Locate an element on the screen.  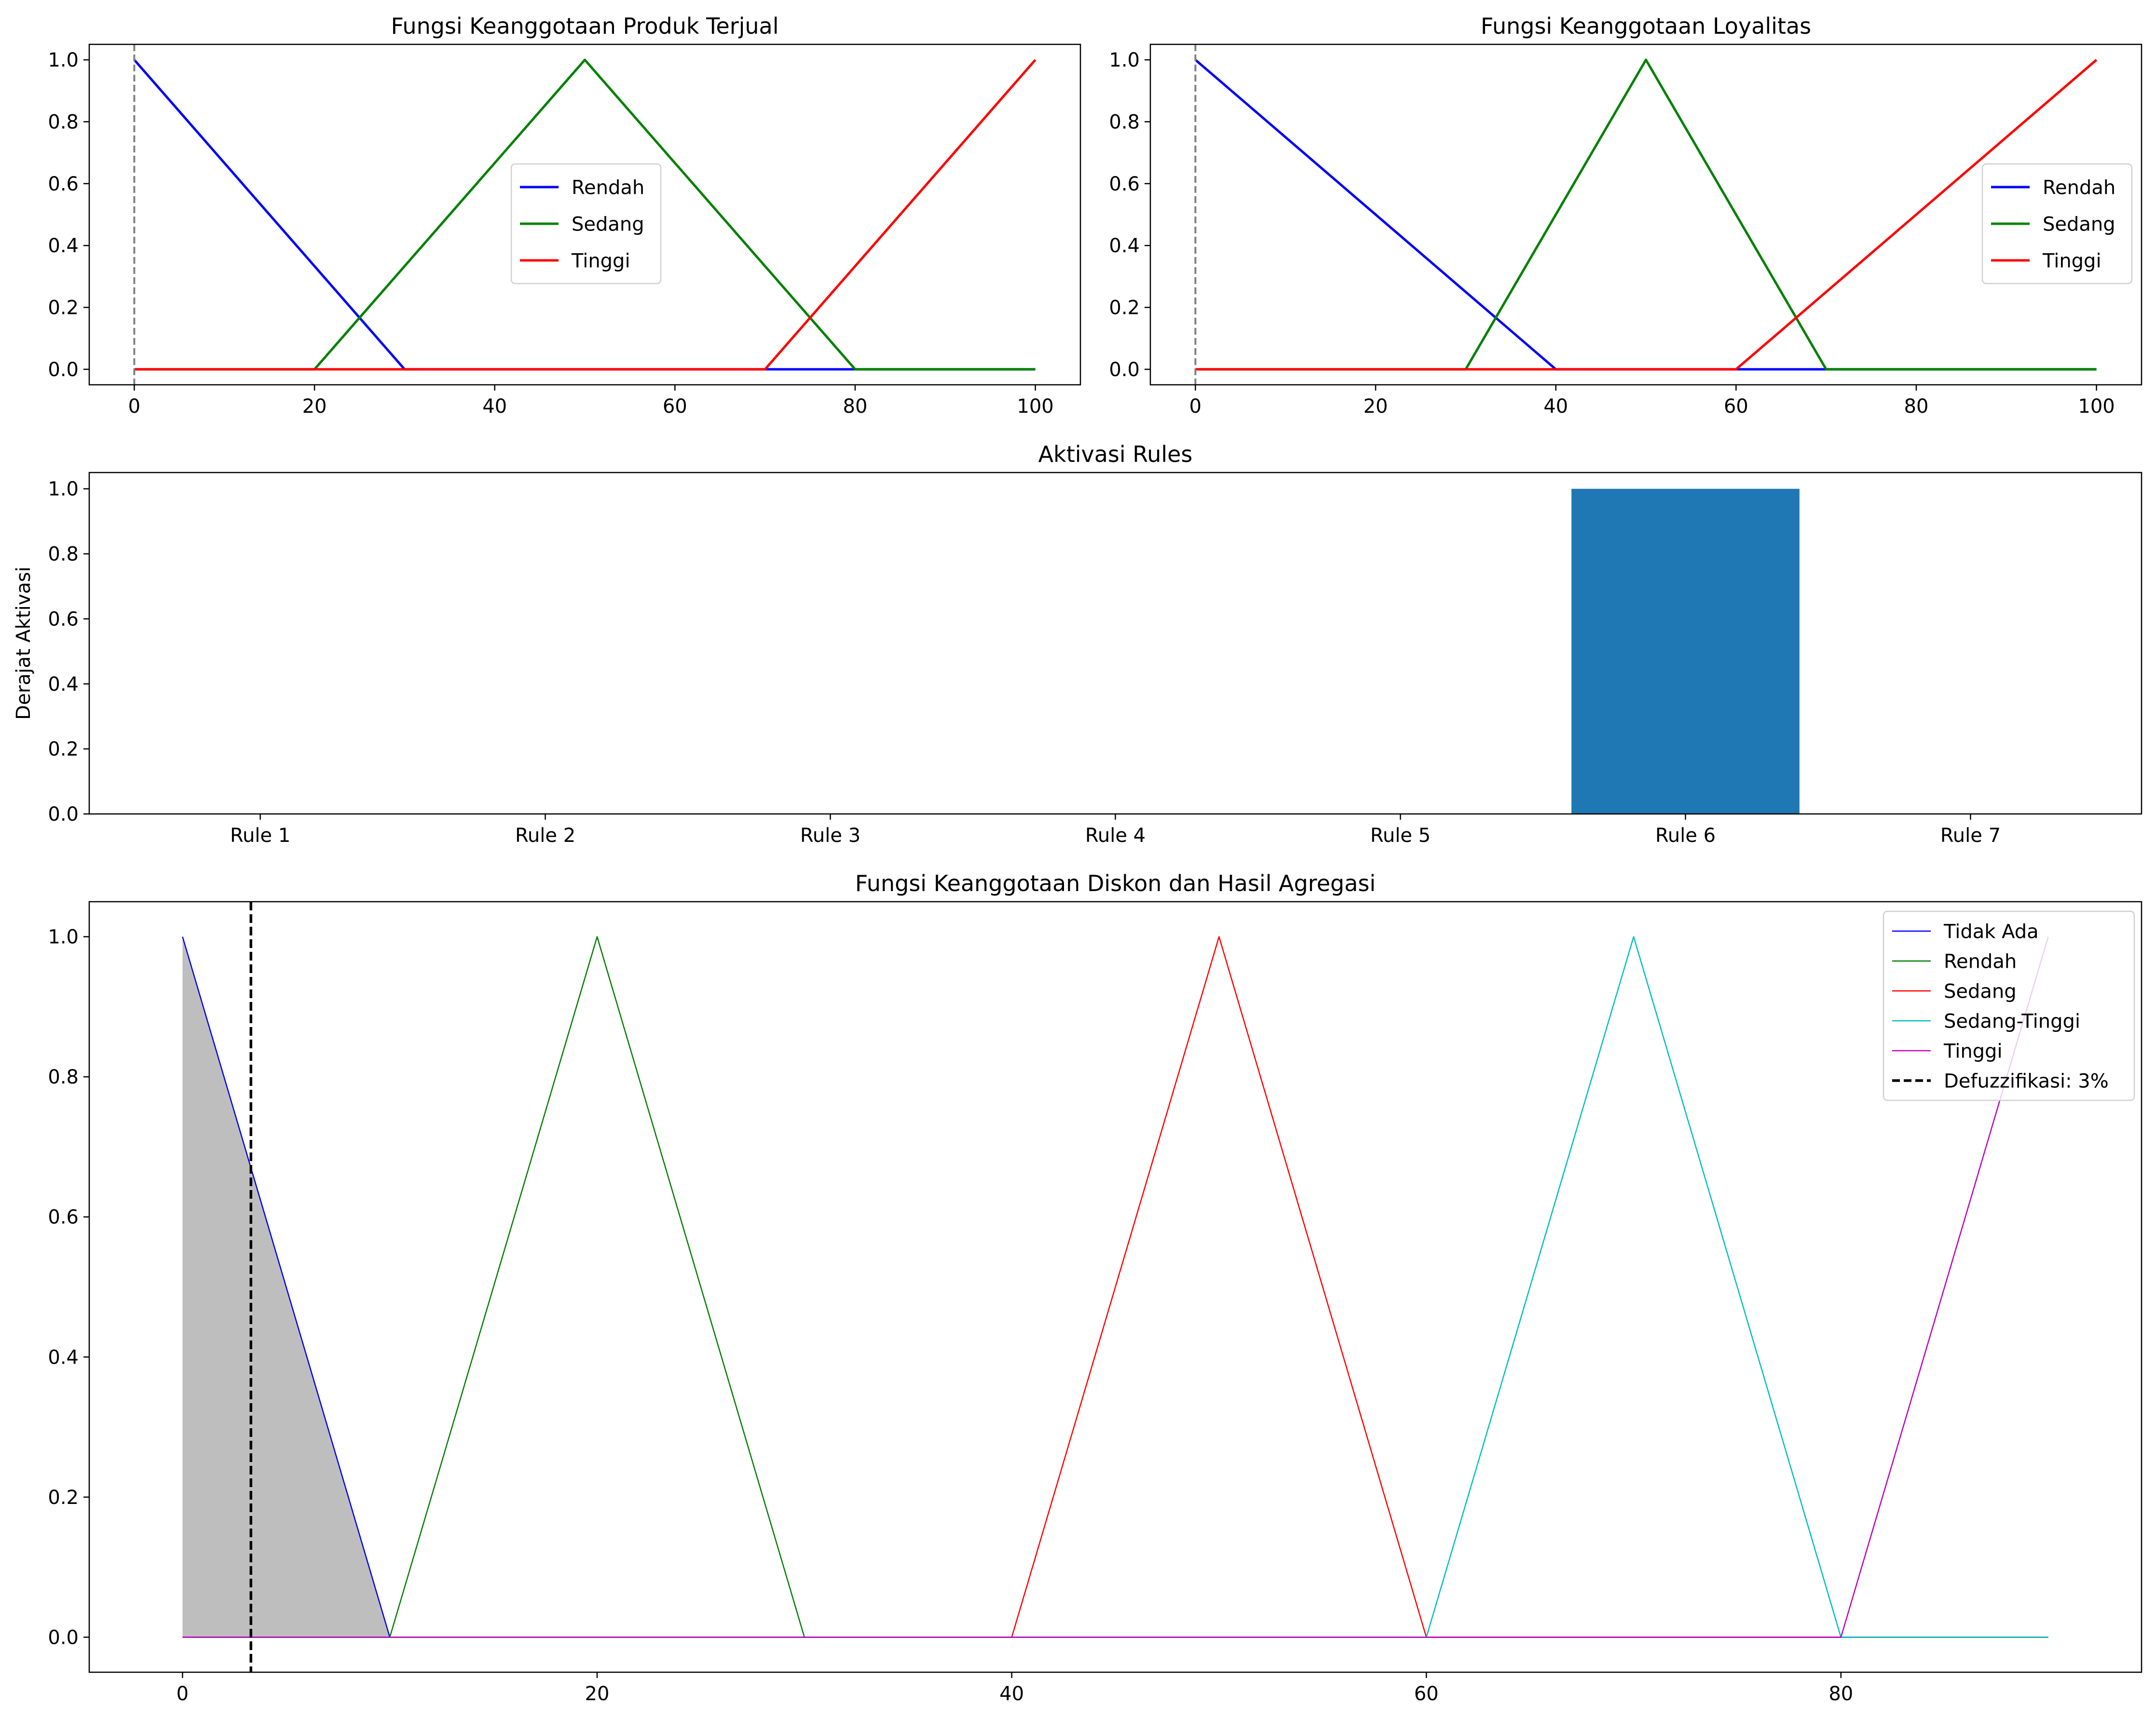
legend-label: Sedang-Tinggi is located at coordinates (2012, 1021).